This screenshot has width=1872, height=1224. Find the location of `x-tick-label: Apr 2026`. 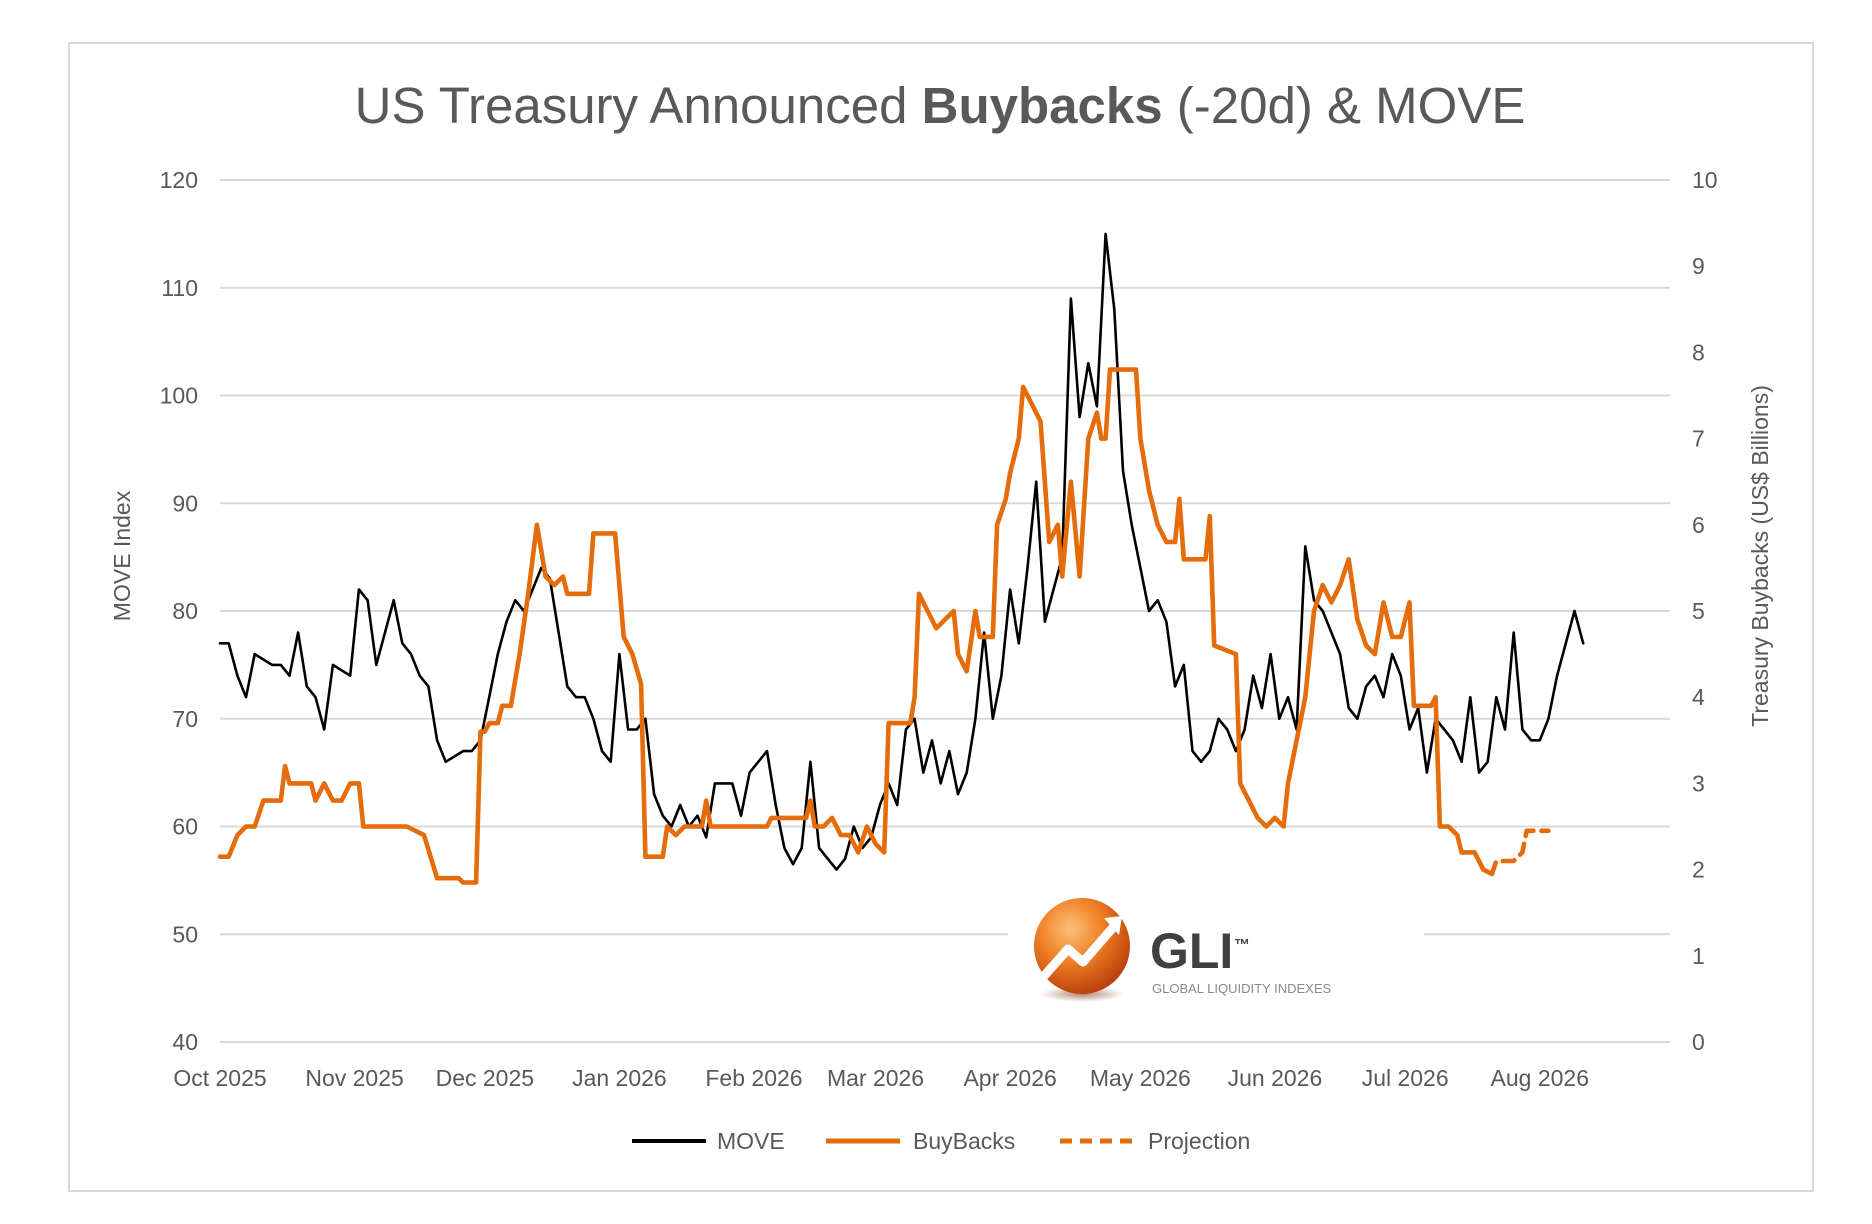

x-tick-label: Apr 2026 is located at coordinates (1009, 1078).